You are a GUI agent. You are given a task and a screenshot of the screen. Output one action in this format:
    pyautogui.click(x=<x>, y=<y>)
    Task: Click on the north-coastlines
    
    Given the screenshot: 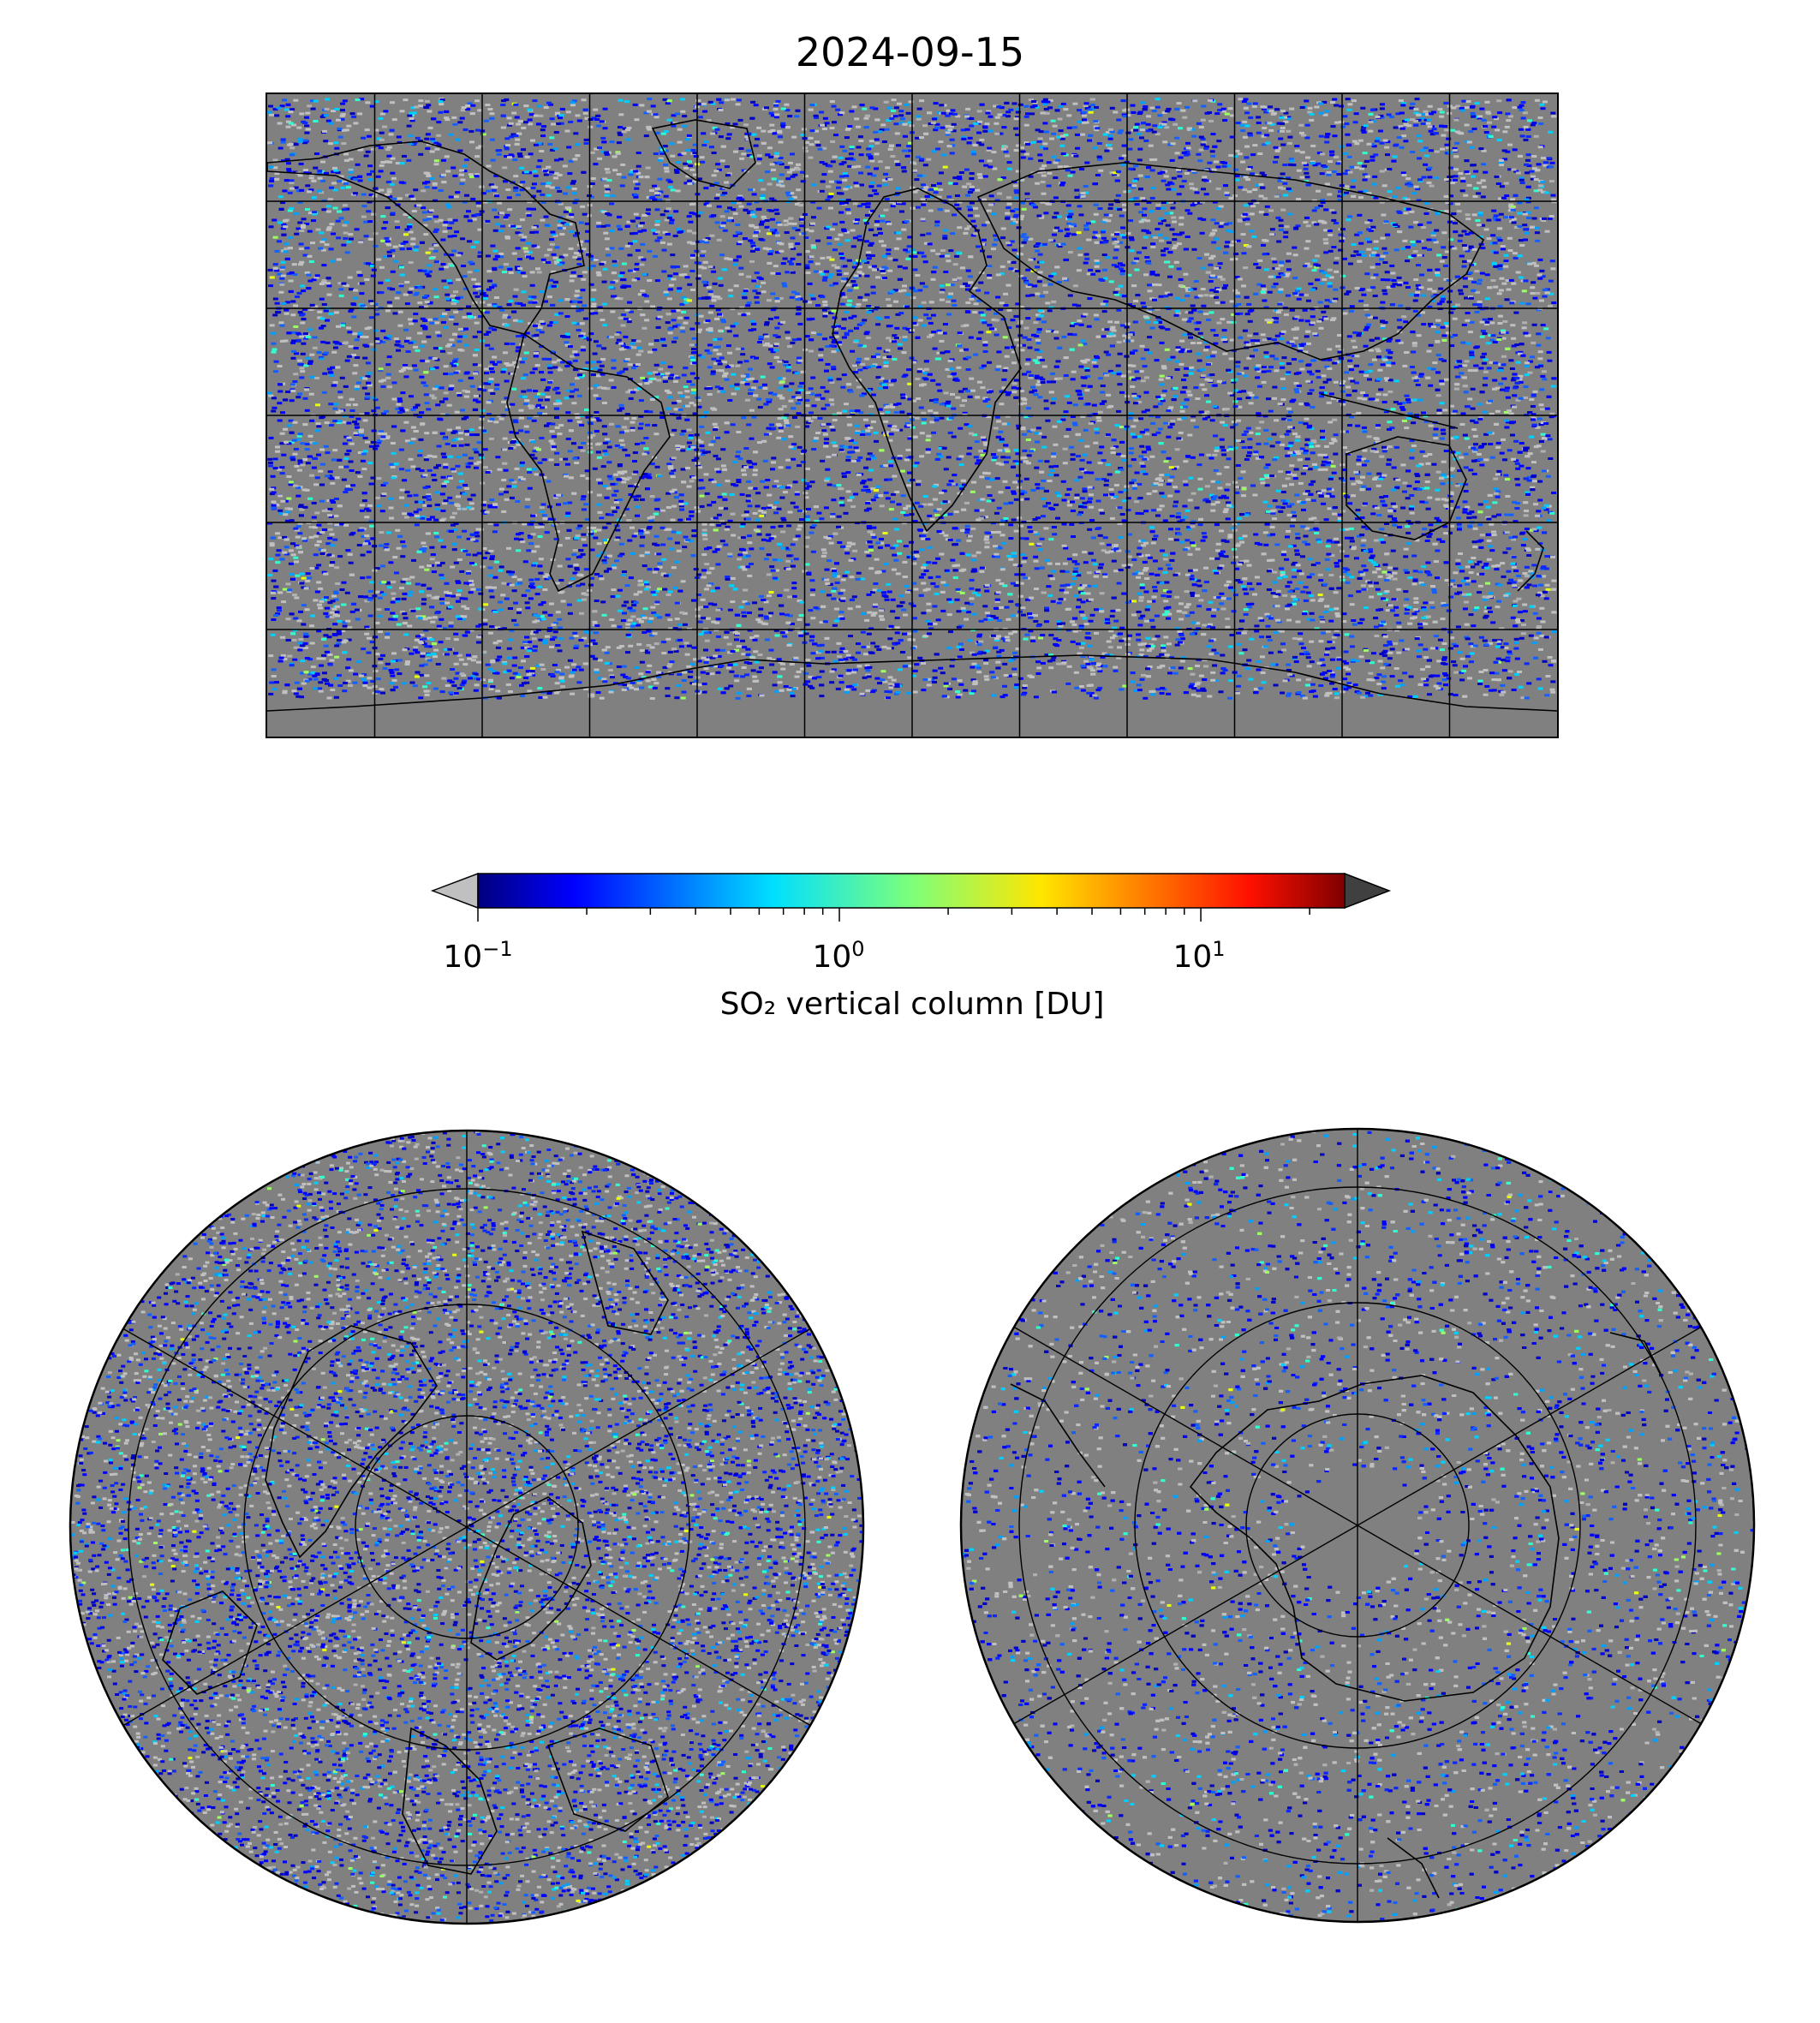 What is the action you would take?
    pyautogui.click(x=415, y=1552)
    